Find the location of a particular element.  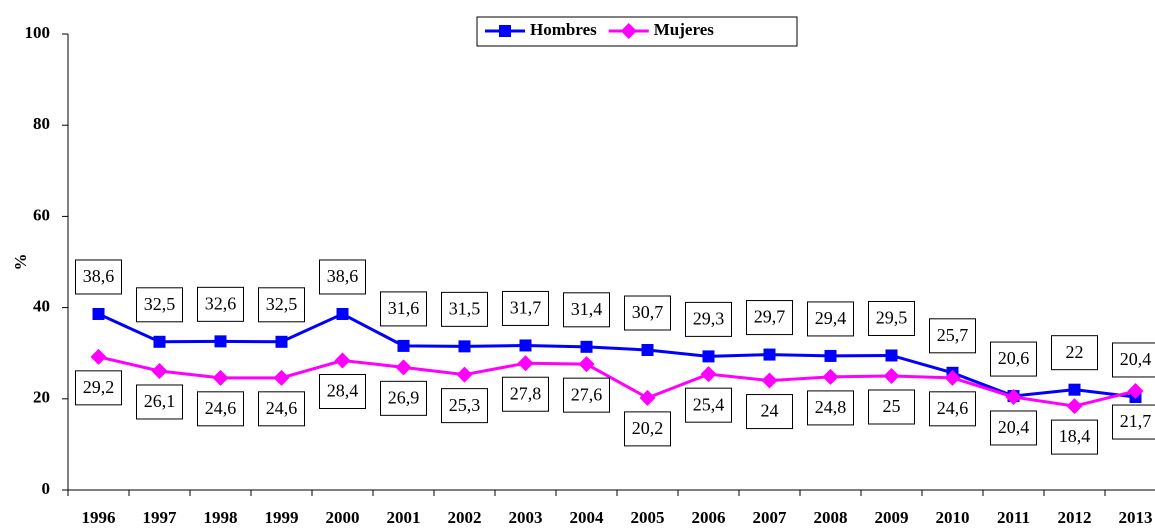

data-label: 28,4 is located at coordinates (343, 391).